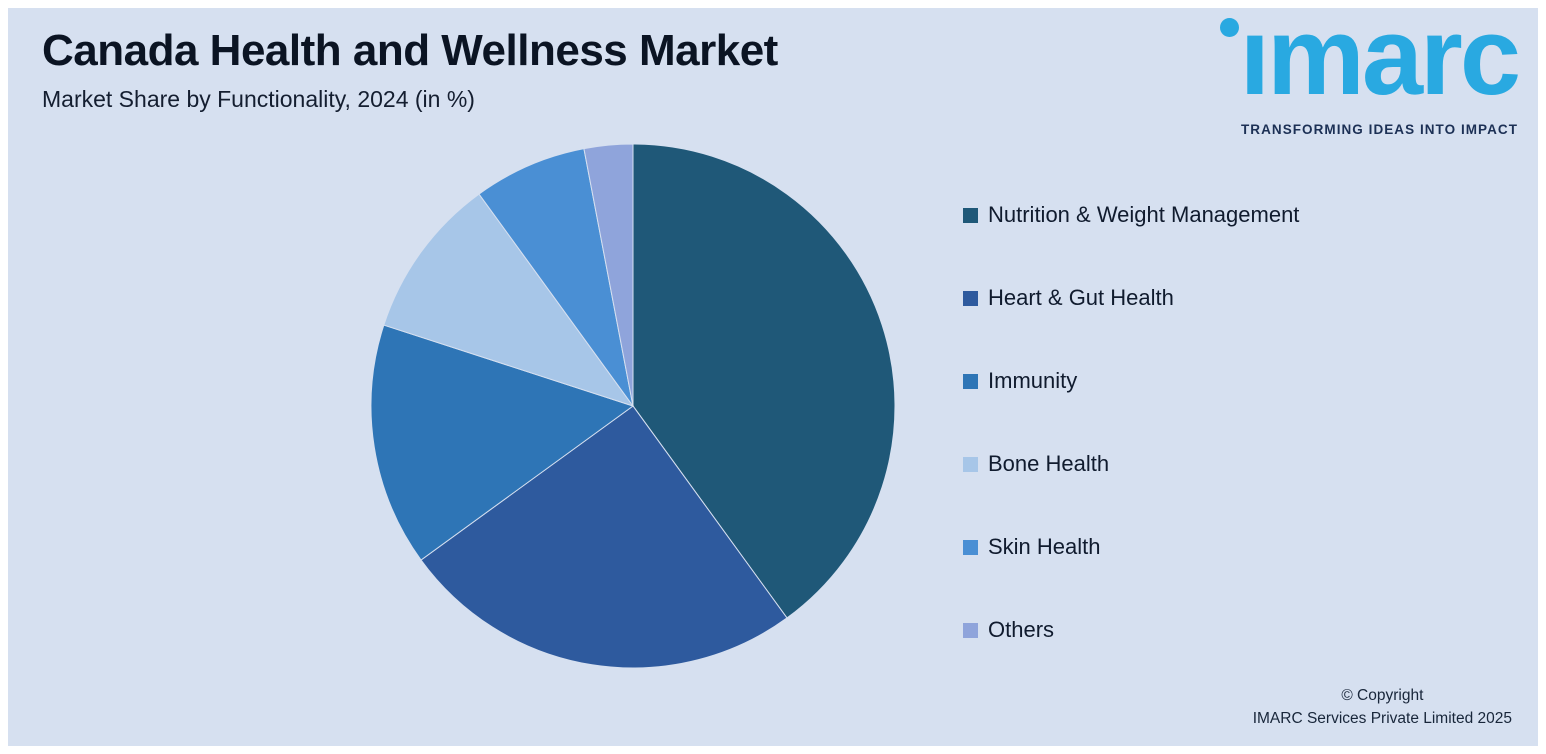 The height and width of the screenshot is (754, 1546). I want to click on legend-label: Nutrition & Weight Management, so click(1144, 214).